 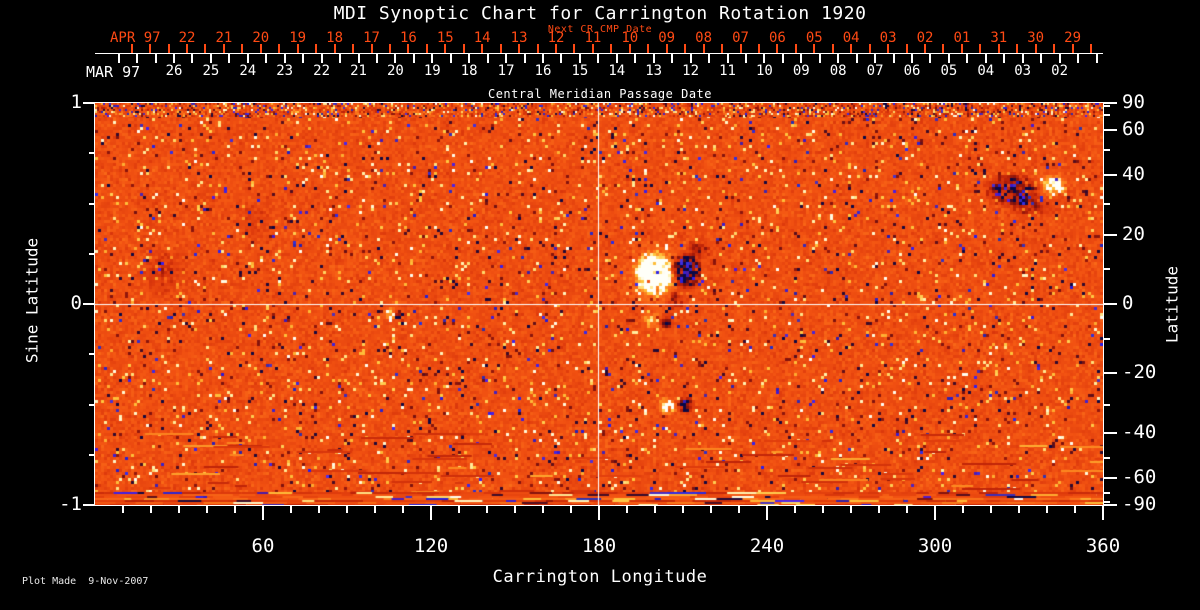 What do you see at coordinates (89, 103) in the screenshot?
I see `y-left-major-tick` at bounding box center [89, 103].